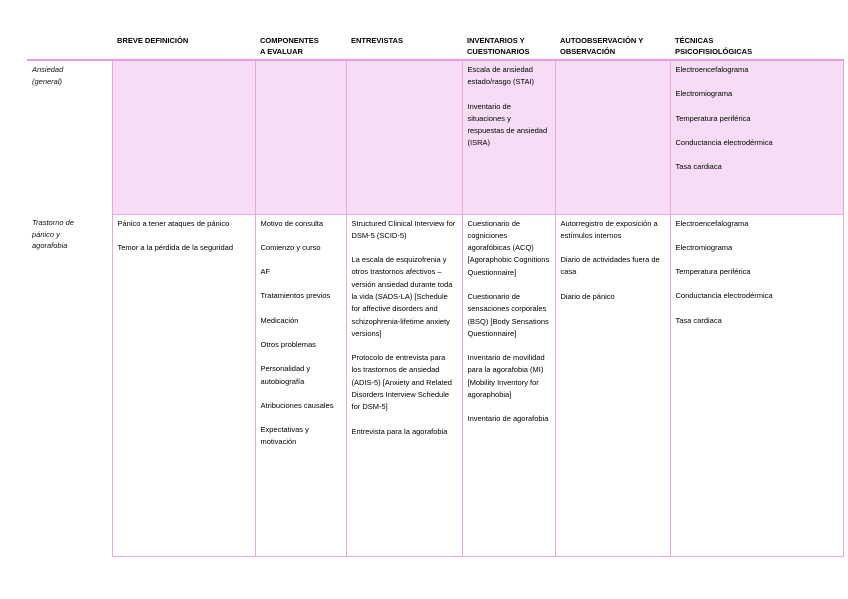  What do you see at coordinates (288, 344) in the screenshot?
I see `cell-paragraph: Otros problemas` at bounding box center [288, 344].